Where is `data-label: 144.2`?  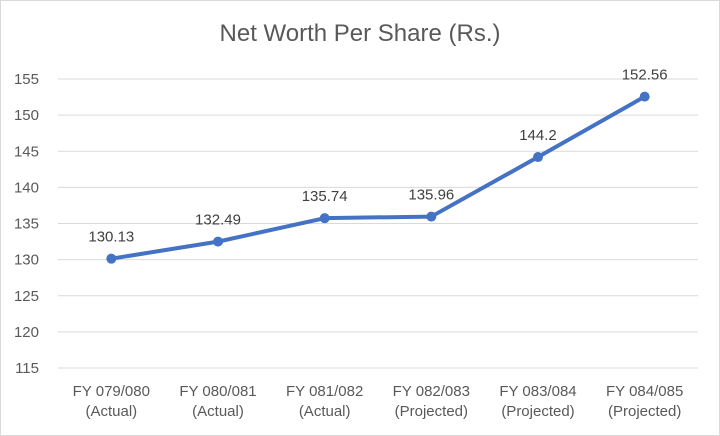 data-label: 144.2 is located at coordinates (538, 135).